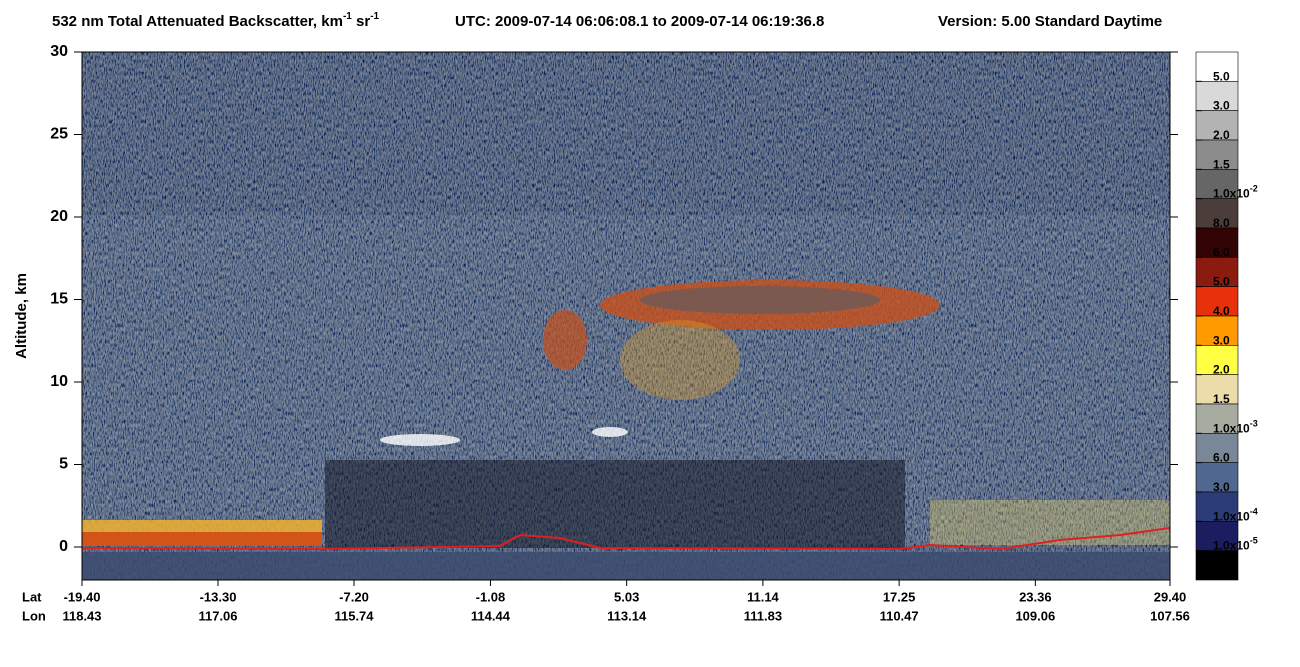 This screenshot has width=1300, height=667. I want to click on lon-tick-label: 118.43, so click(81, 615).